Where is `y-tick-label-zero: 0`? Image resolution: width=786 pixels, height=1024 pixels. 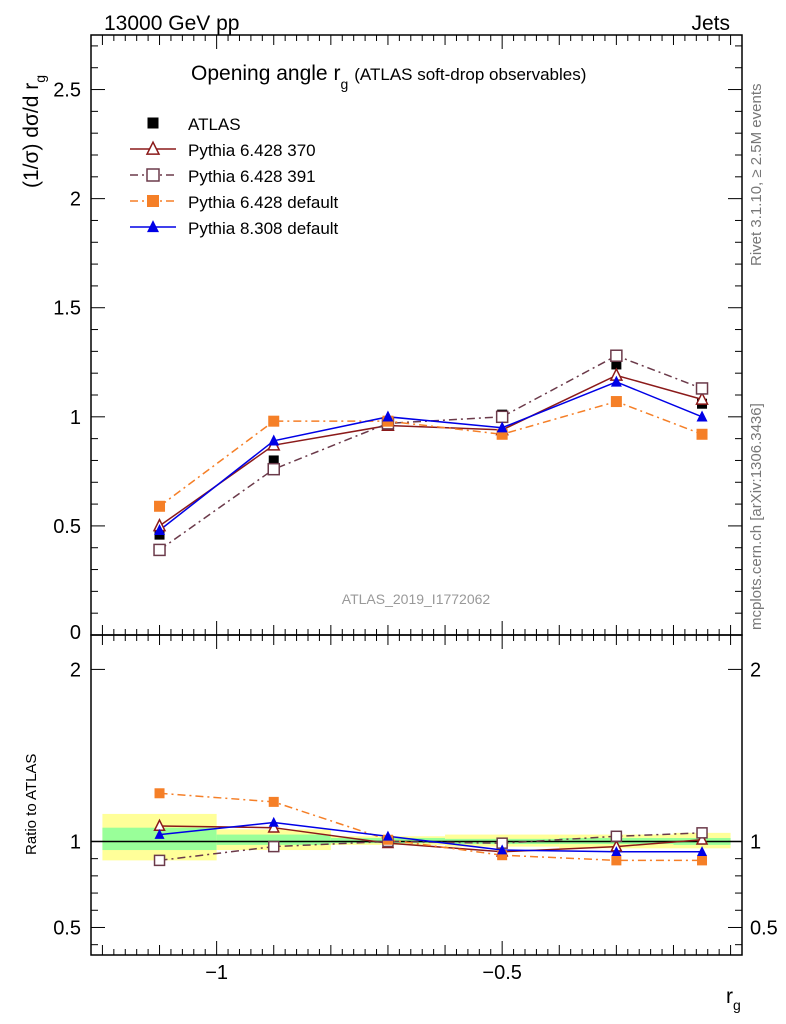 y-tick-label-zero: 0 is located at coordinates (75, 633).